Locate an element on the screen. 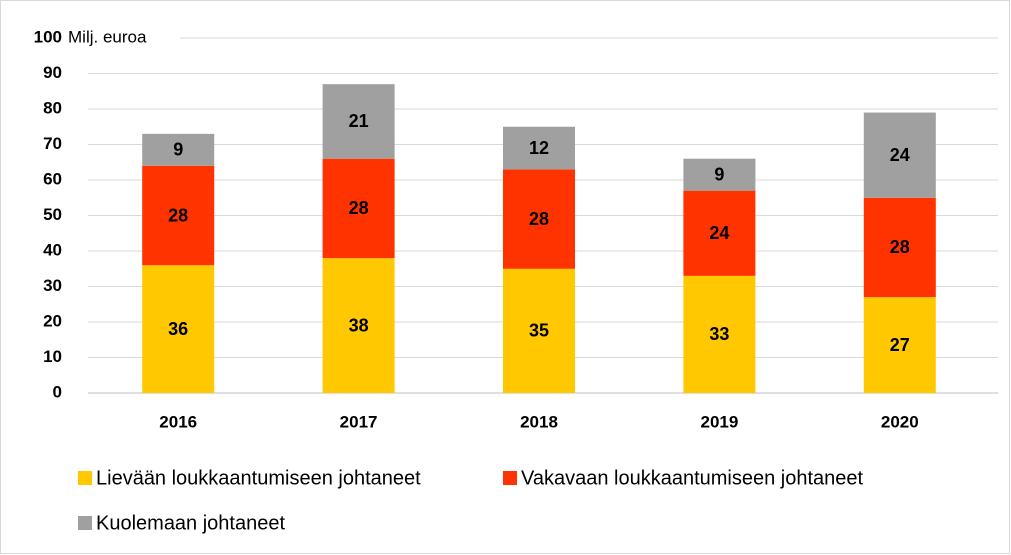 This screenshot has width=1011, height=555. data-label: 12 is located at coordinates (539, 148).